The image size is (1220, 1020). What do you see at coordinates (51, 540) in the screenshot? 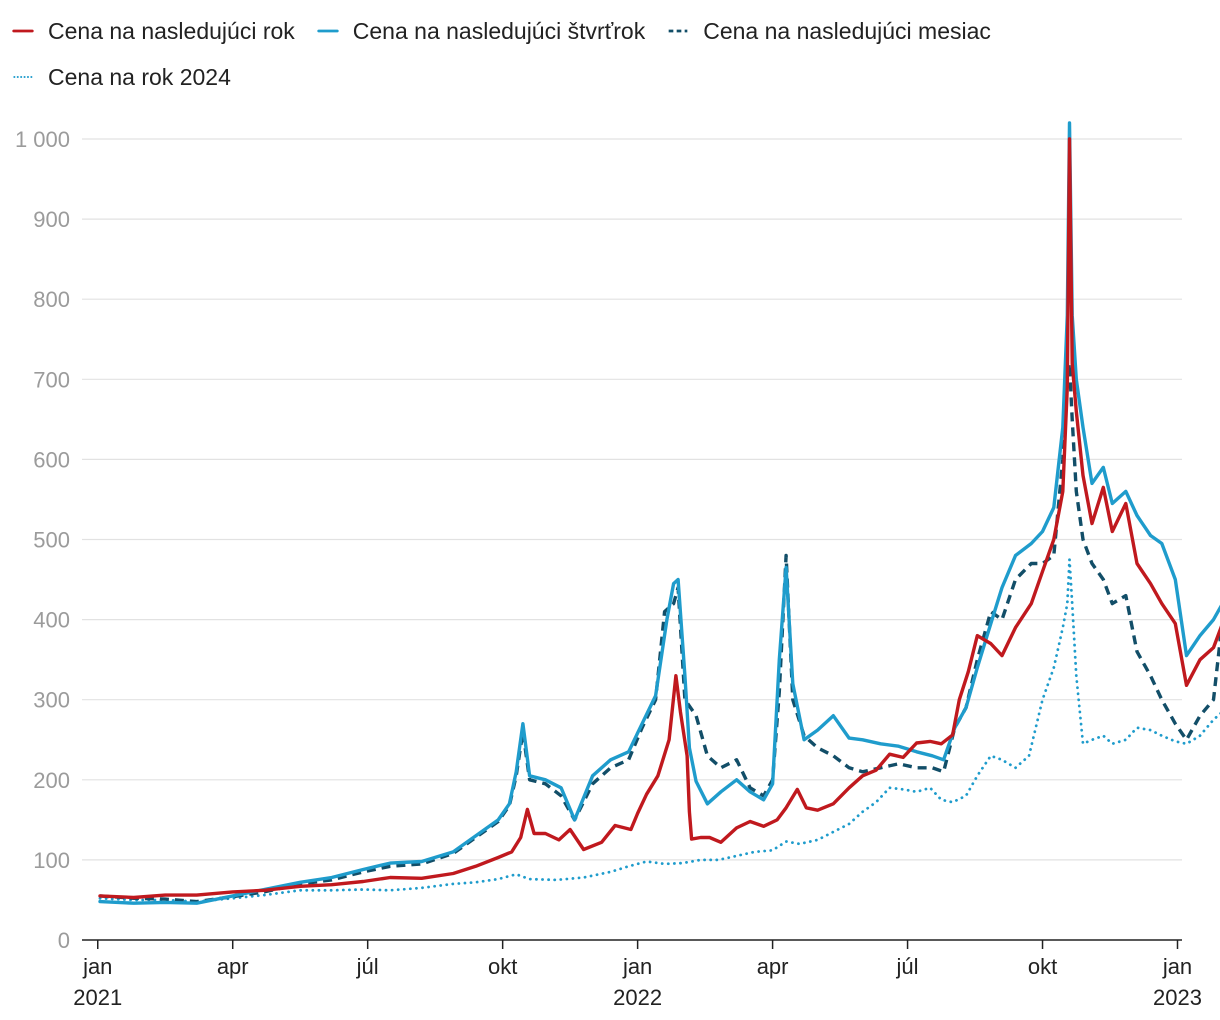
I see `y-tick-label: 500` at bounding box center [51, 540].